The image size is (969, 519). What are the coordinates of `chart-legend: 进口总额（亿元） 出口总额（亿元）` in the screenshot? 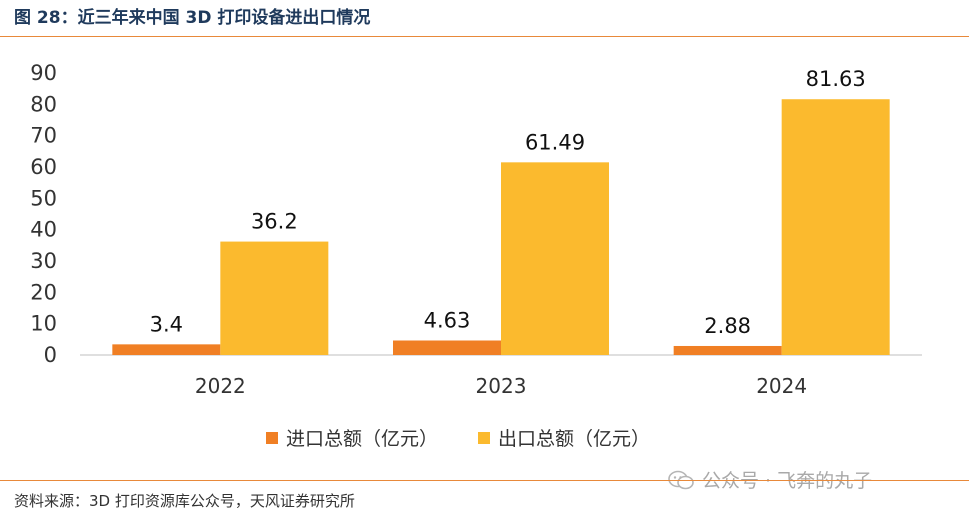 It's located at (458, 437).